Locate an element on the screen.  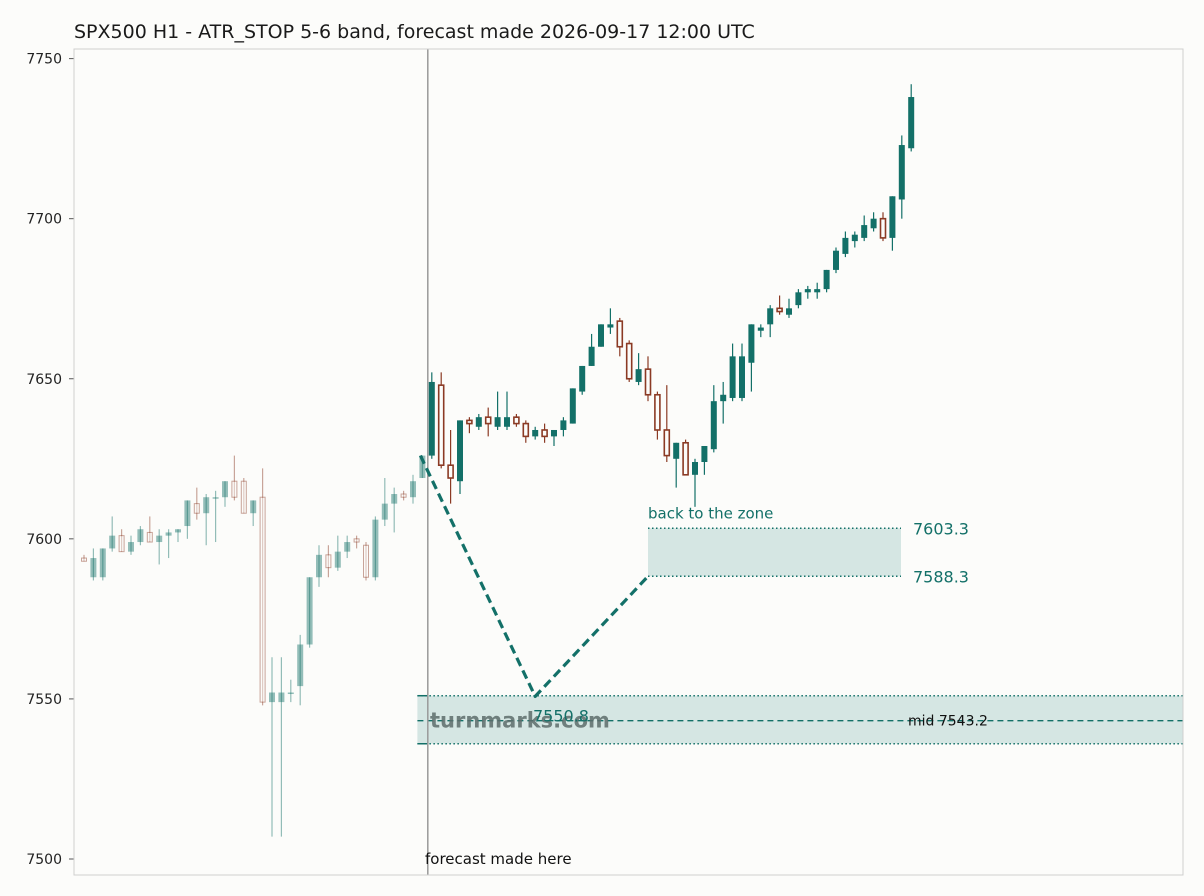
y-tick-label-7550: 7550 is located at coordinates (44, 700).